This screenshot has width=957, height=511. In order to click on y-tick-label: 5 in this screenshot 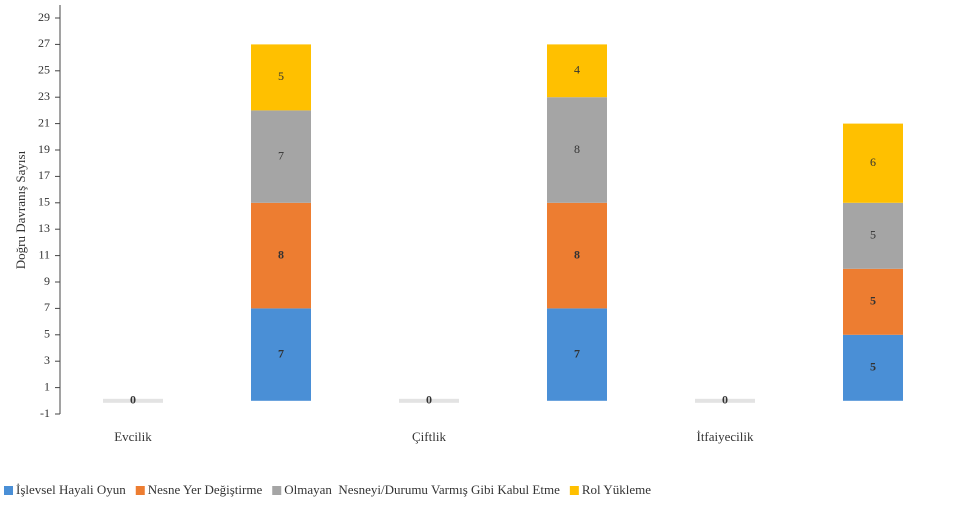, I will do `click(47, 334)`.